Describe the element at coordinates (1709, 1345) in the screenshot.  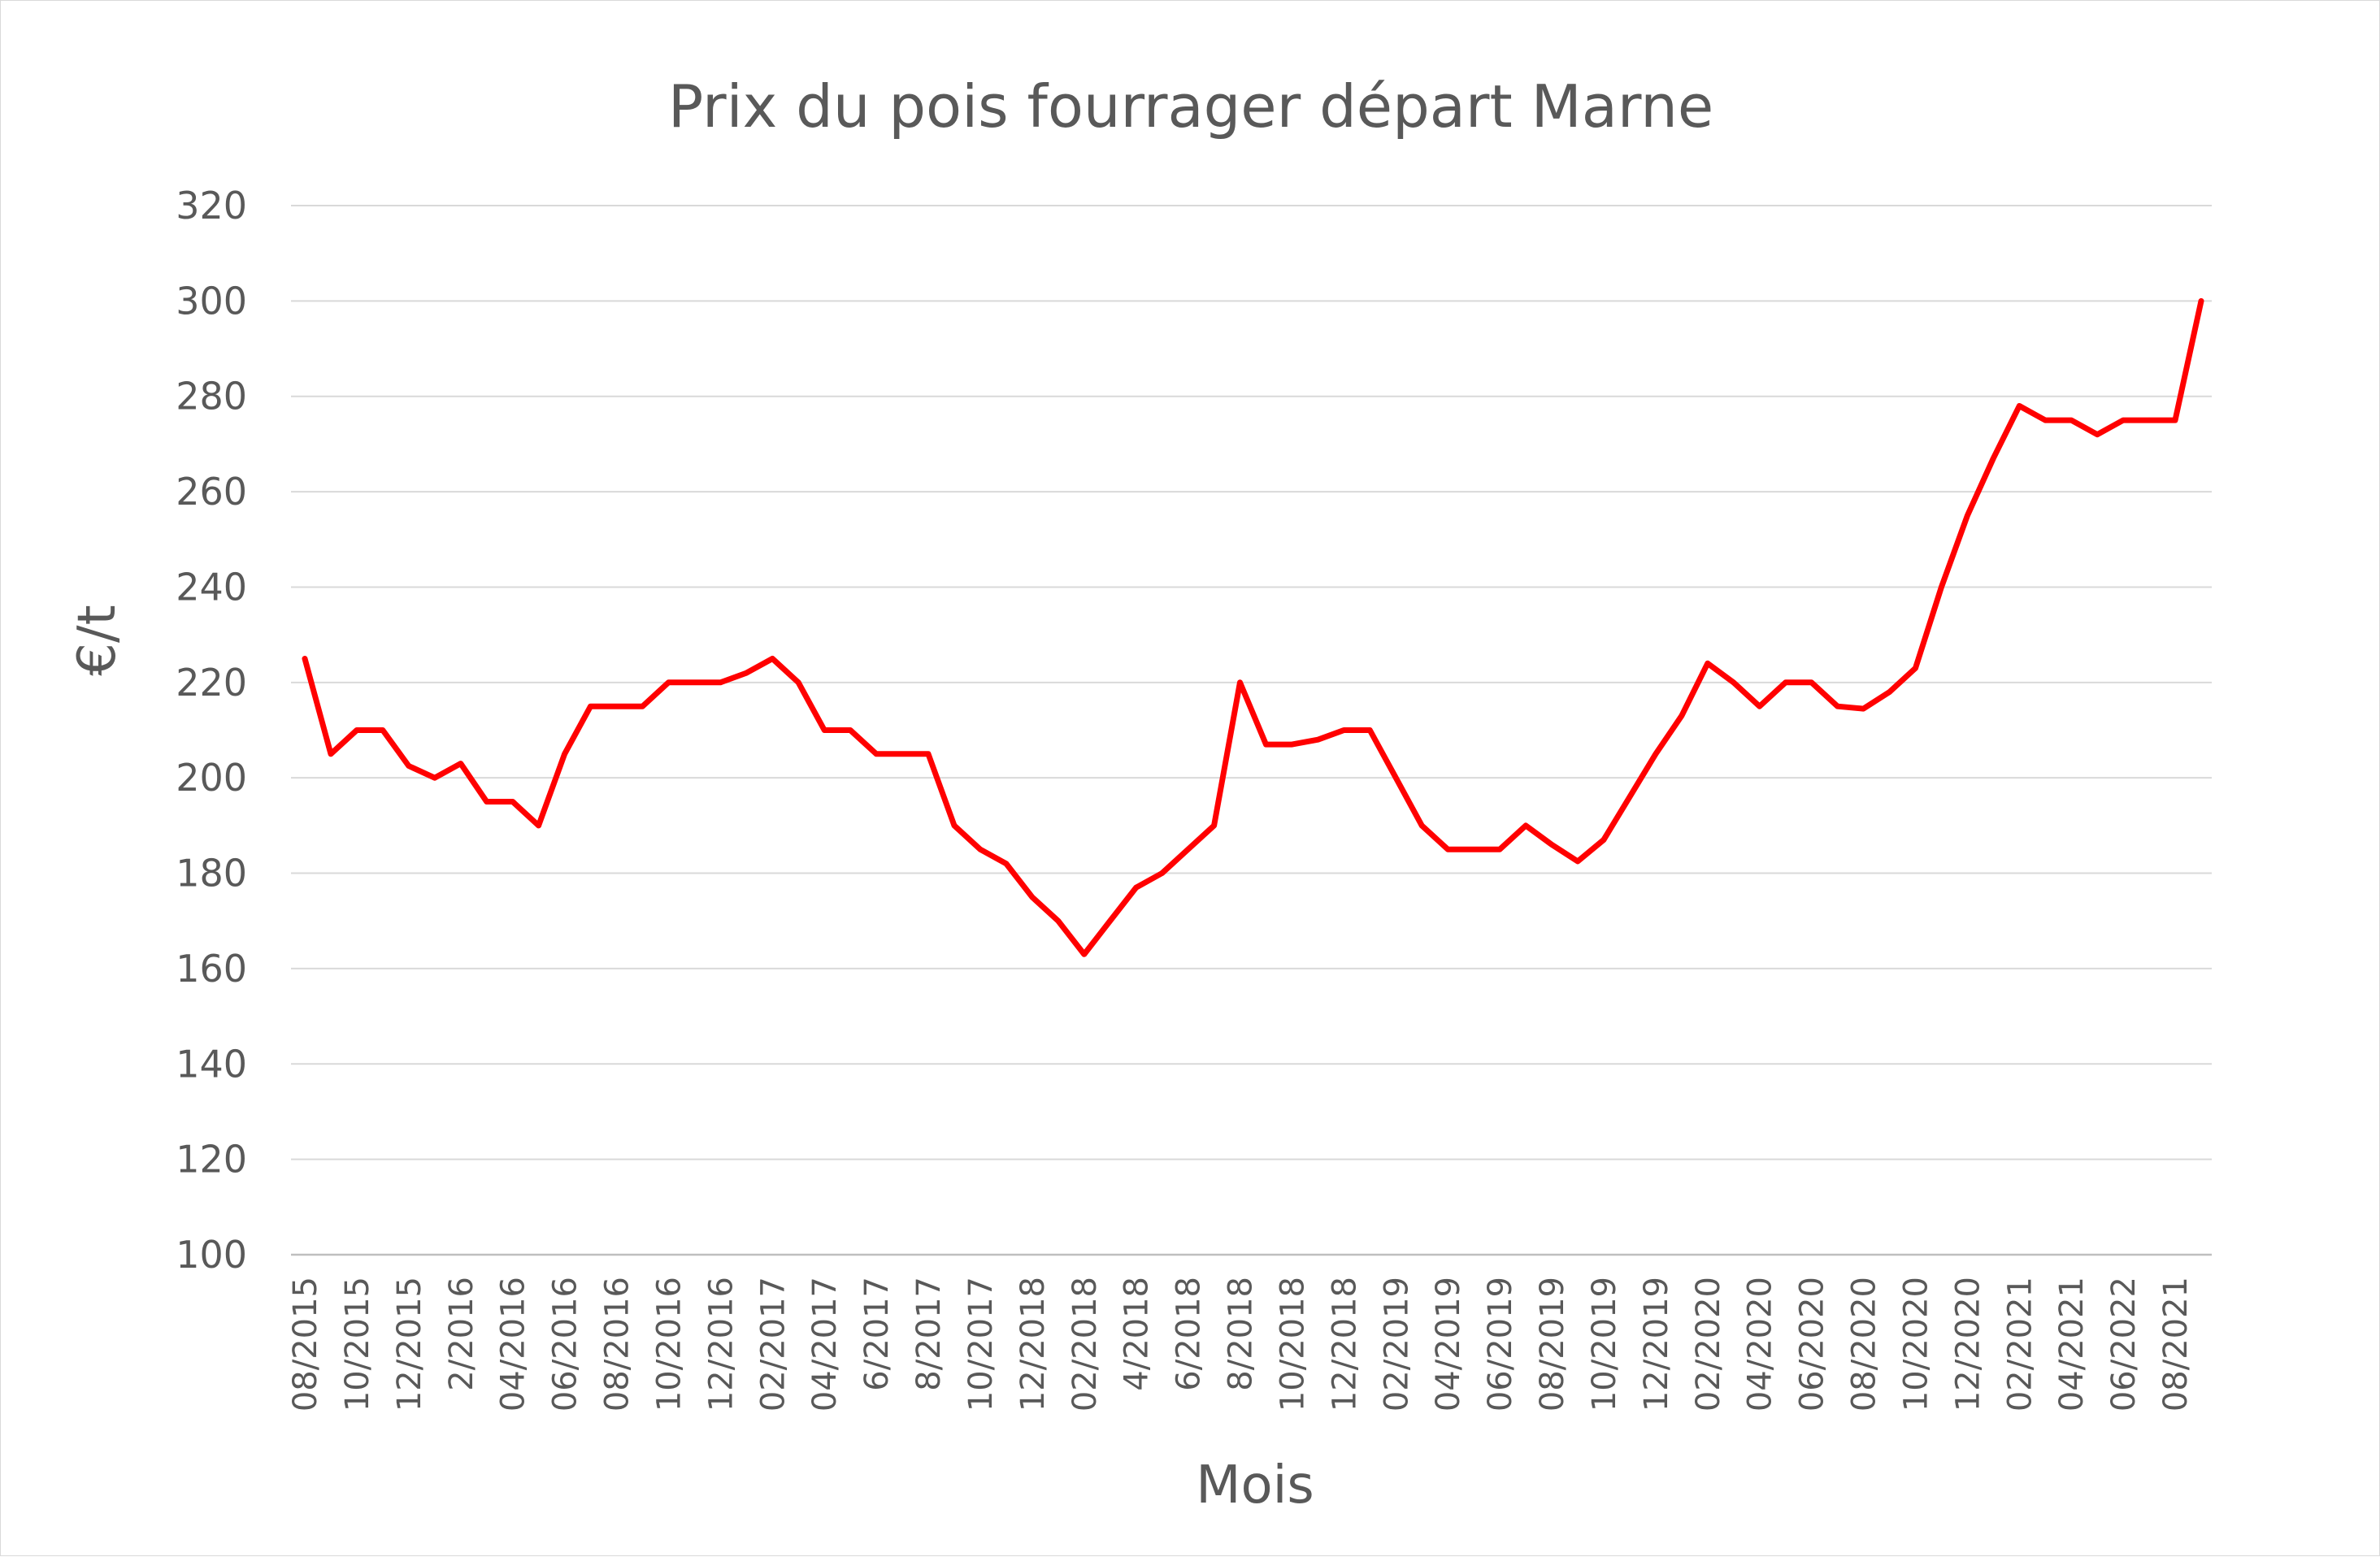
I see `x-tick-label: 02/2020` at that location.